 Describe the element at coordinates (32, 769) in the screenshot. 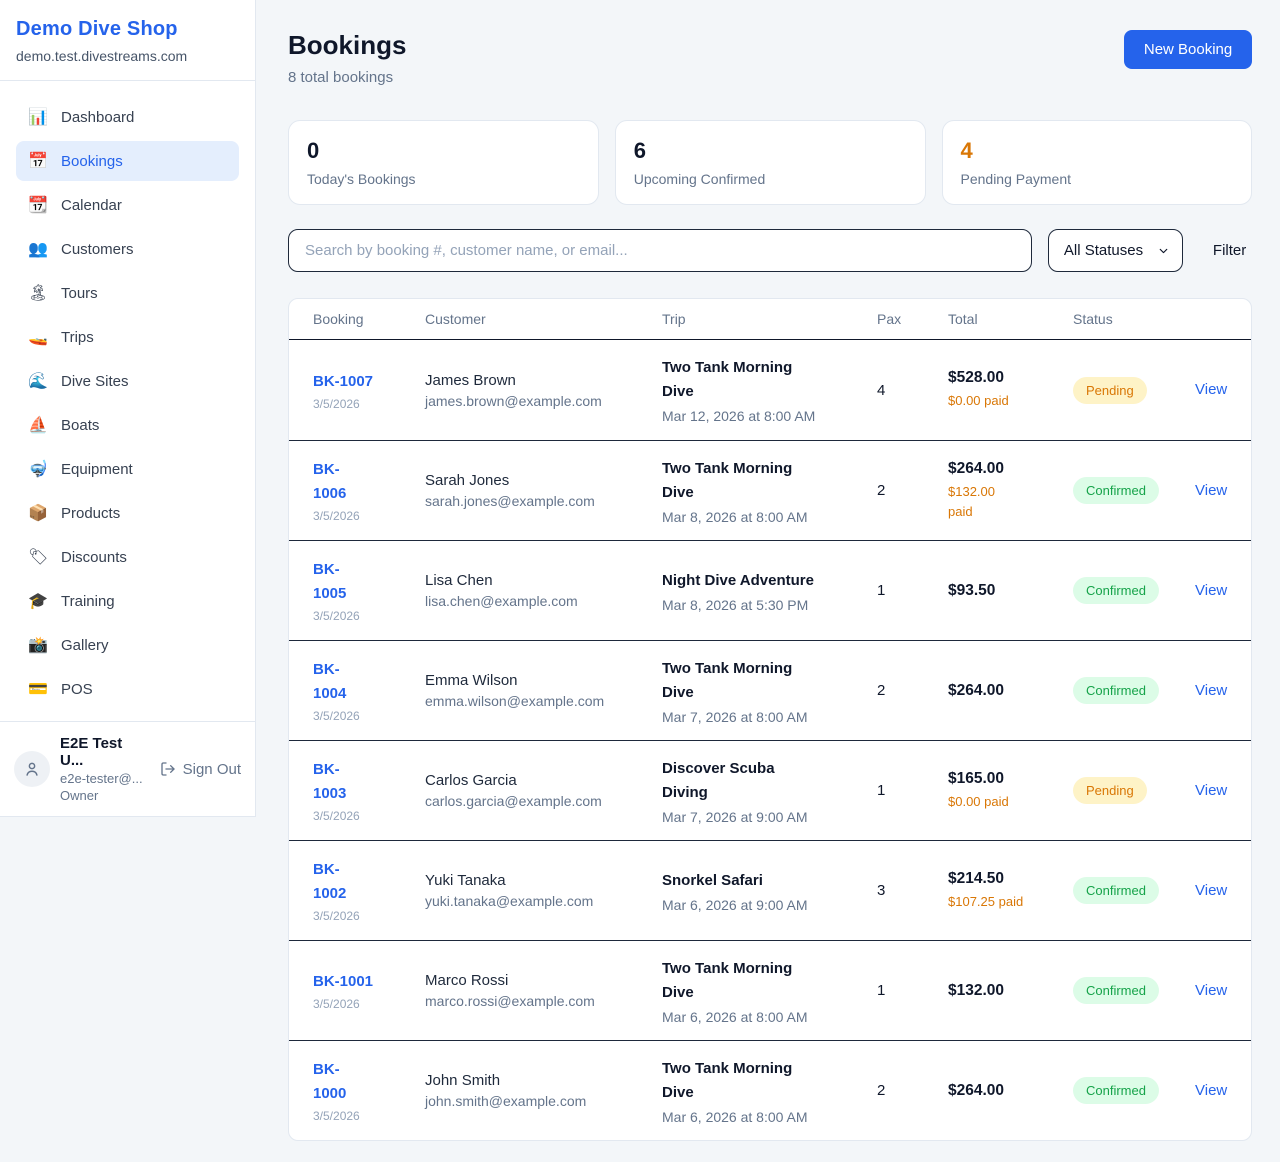

I see `avatar` at that location.